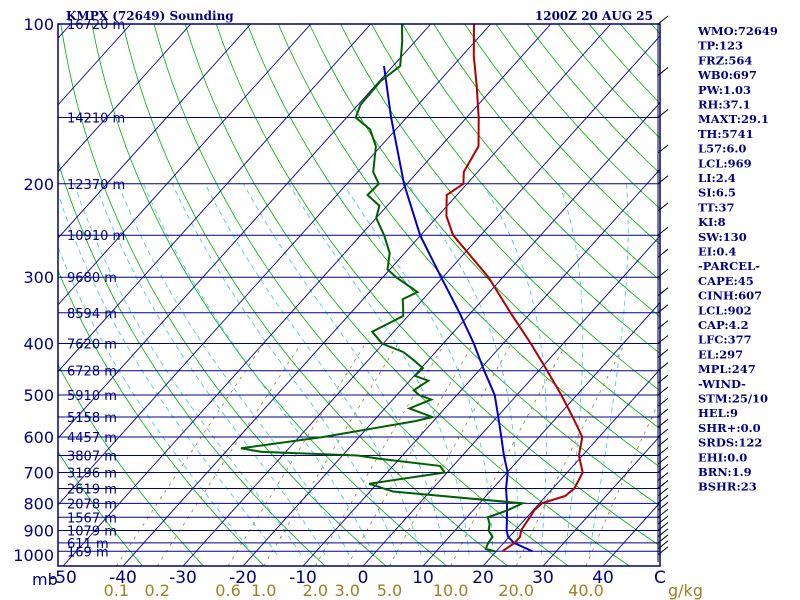  Describe the element at coordinates (123, 578) in the screenshot. I see `temperature-tick-label: -40` at that location.